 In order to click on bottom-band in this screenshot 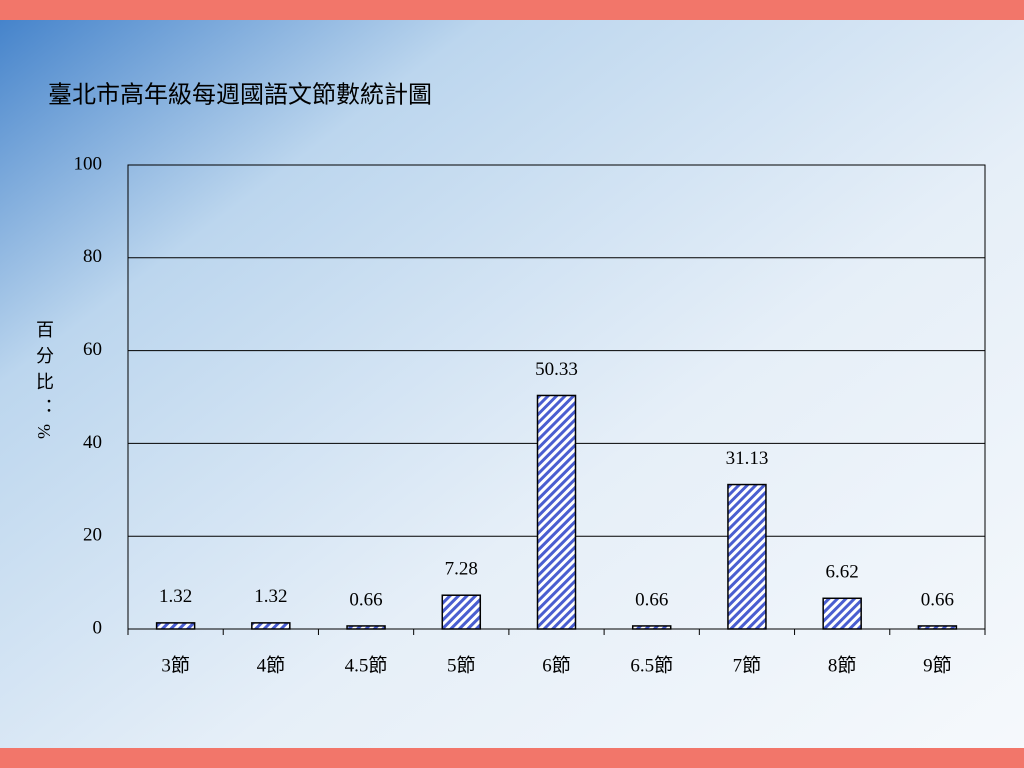, I will do `click(512, 758)`.